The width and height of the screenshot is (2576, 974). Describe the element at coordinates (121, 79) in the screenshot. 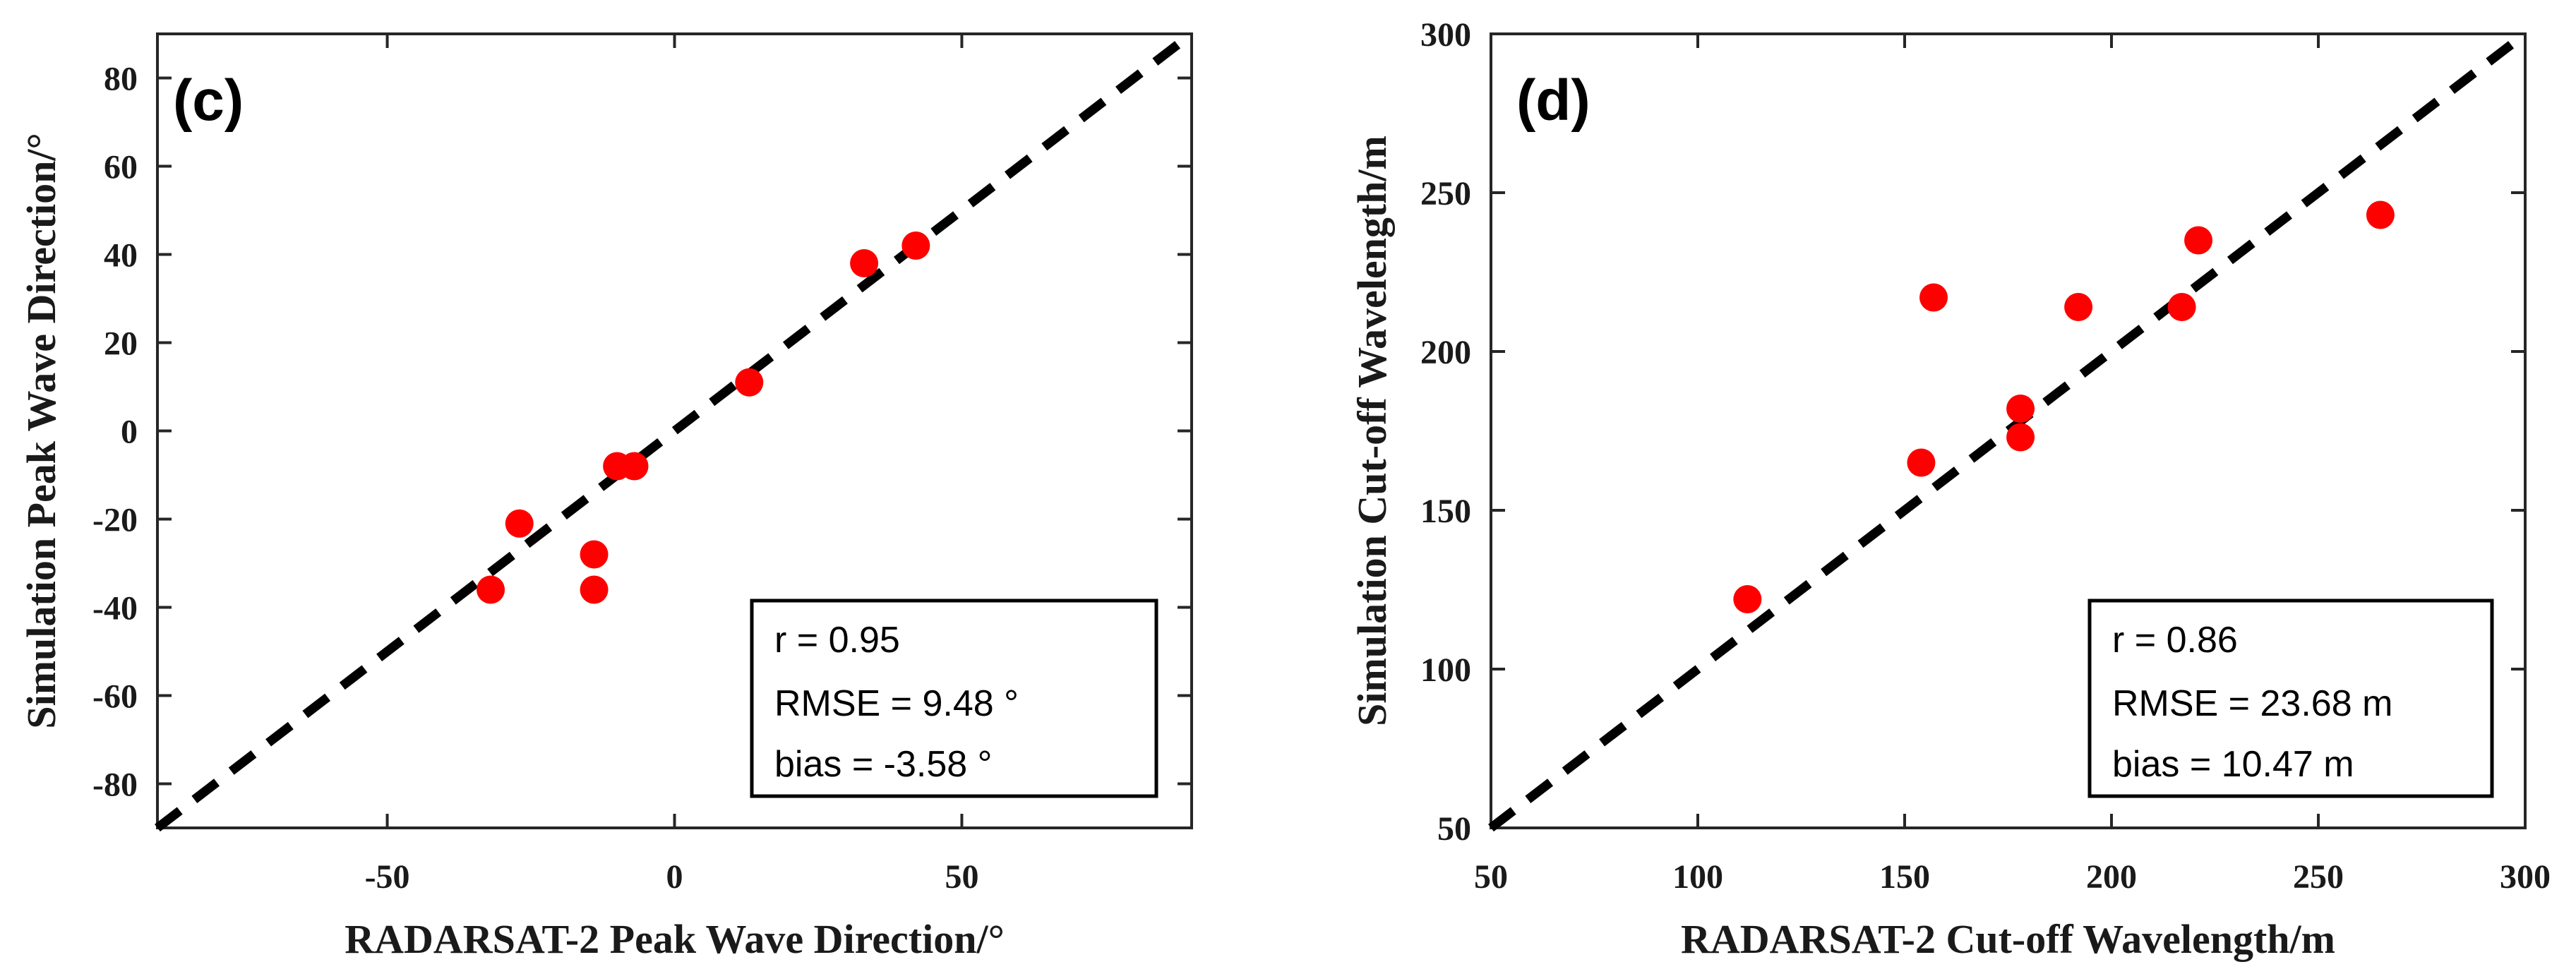

I see `y-tick-label: 80` at that location.